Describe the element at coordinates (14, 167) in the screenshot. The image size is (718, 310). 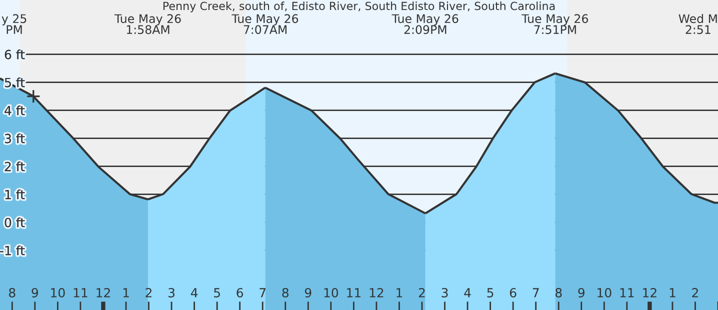
I see `y-tick-label: 2 ft` at that location.